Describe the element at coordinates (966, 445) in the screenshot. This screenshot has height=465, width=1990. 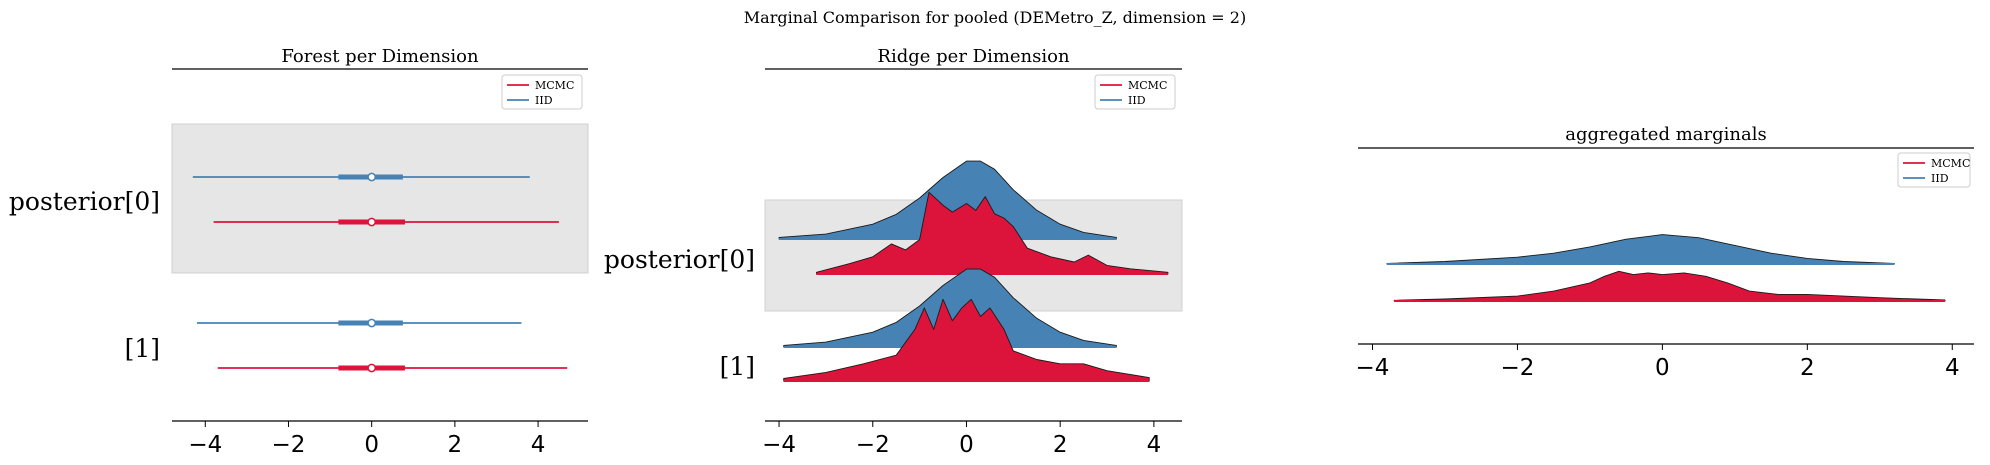
I see `panel-2-xtick-label: 0` at that location.